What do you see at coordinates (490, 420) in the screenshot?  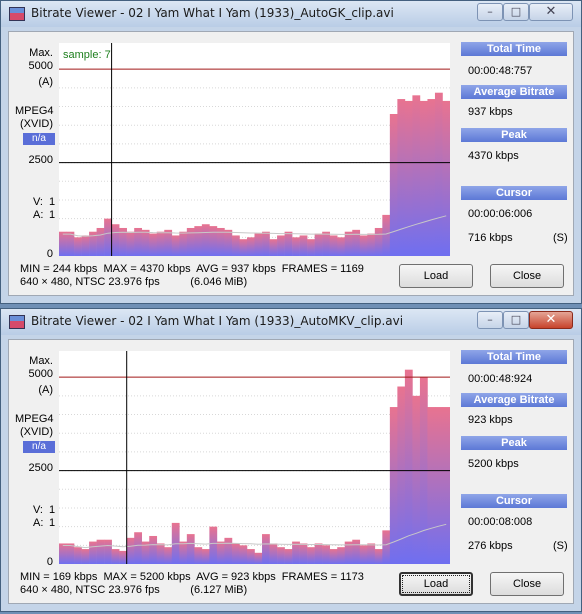 I see `average-bitrate-value: 923 kbps` at bounding box center [490, 420].